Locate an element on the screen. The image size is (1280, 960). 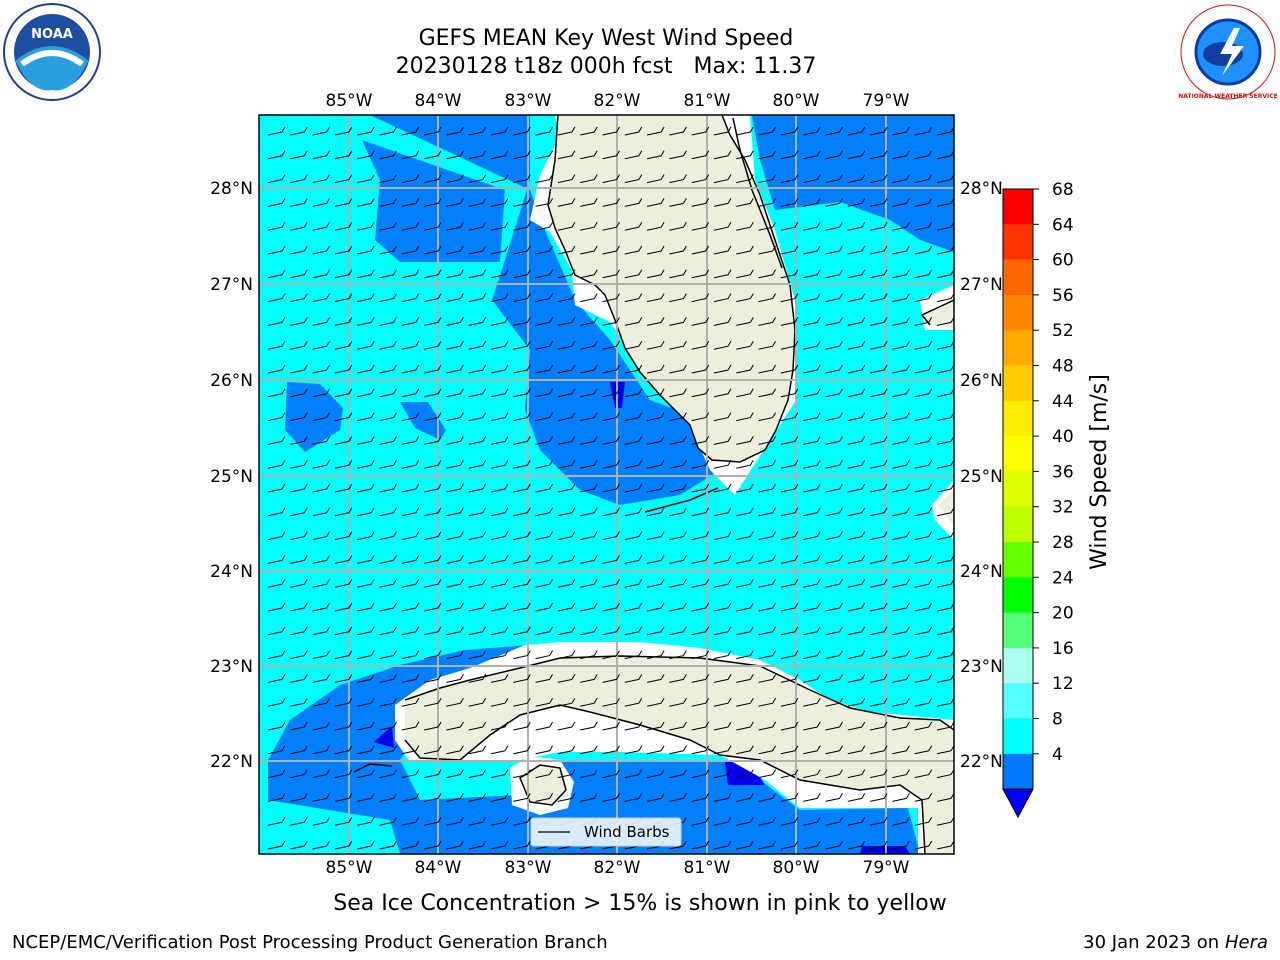
lon-tick-label-bottom: 85°W is located at coordinates (349, 868).